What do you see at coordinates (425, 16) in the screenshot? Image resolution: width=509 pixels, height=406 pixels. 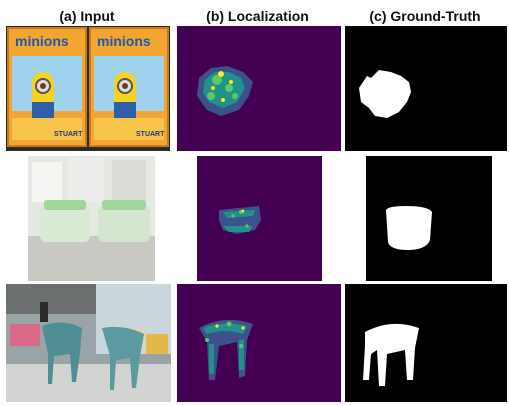 I see `column-header-ground-truth: (c) Ground-Truth` at bounding box center [425, 16].